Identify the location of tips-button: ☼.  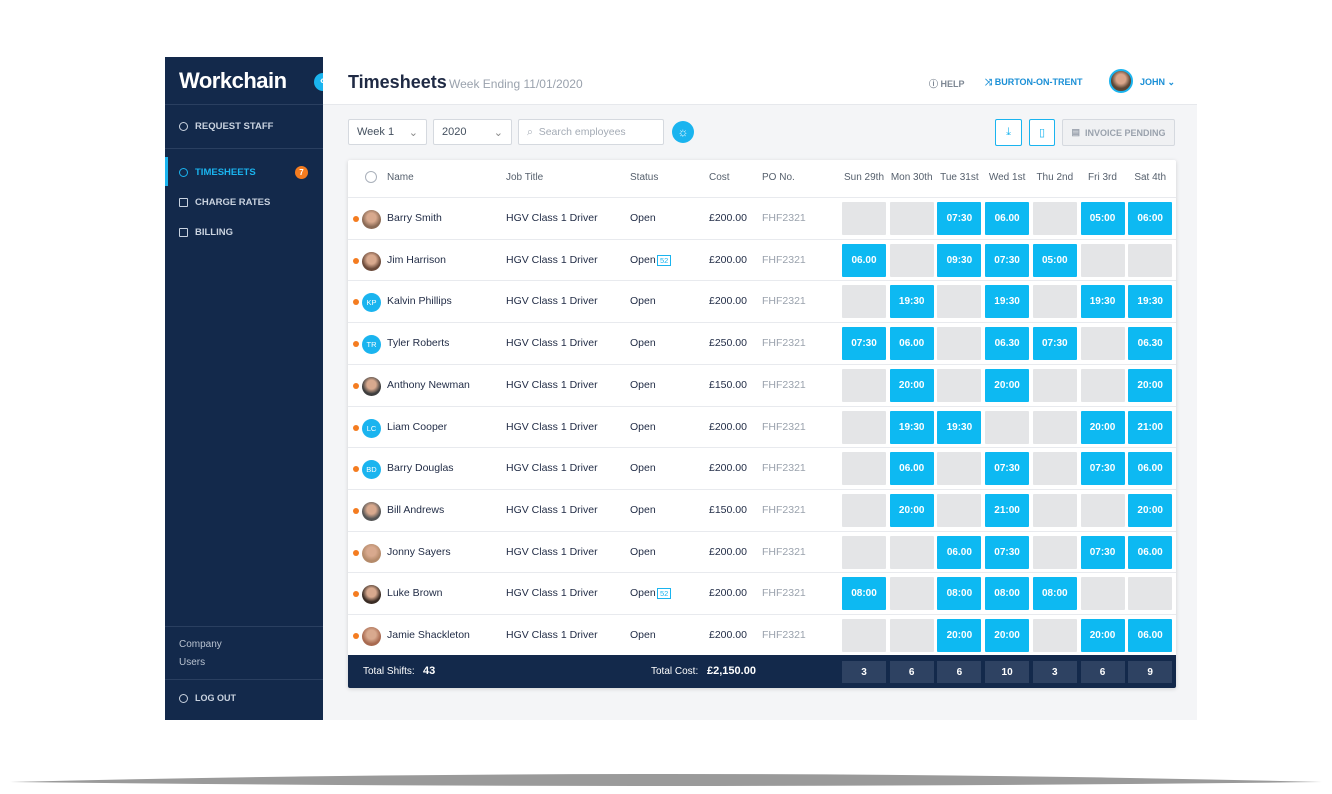
(683, 132).